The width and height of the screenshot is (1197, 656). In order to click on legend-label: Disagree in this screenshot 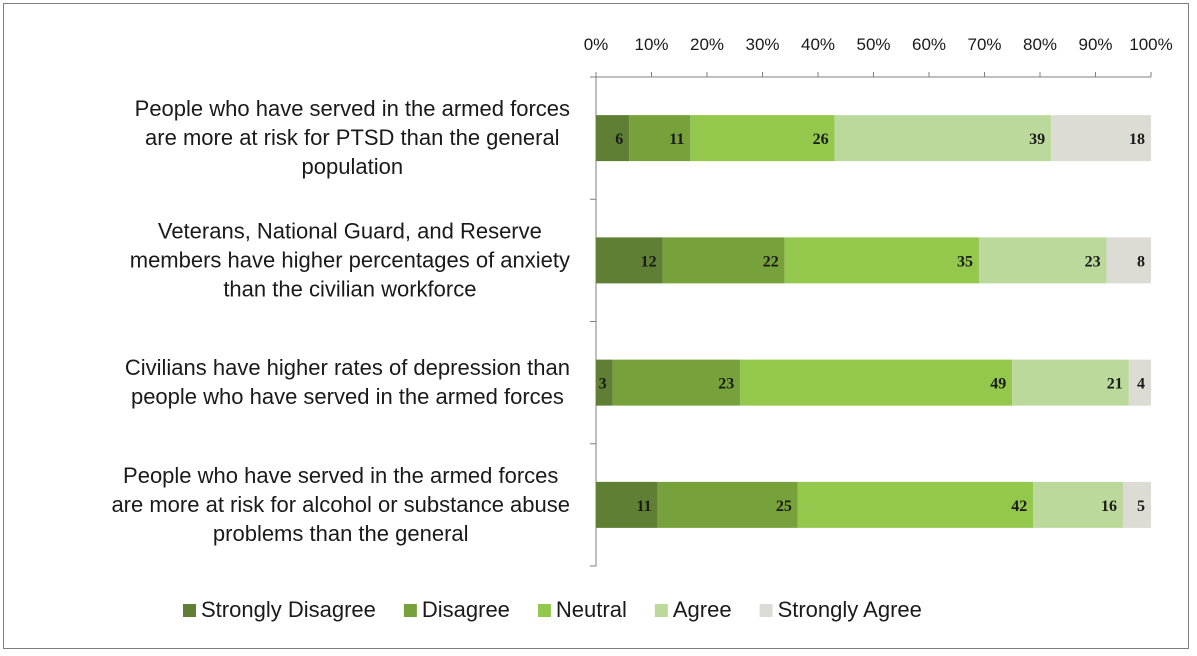, I will do `click(466, 609)`.